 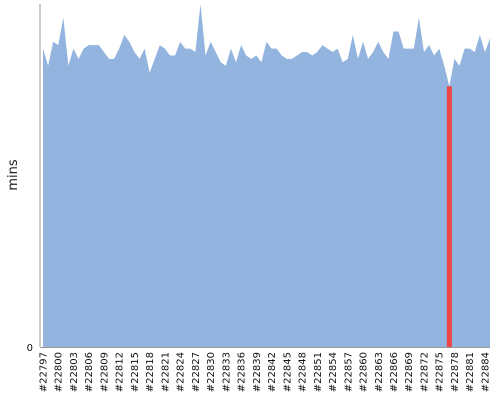 What do you see at coordinates (104, 372) in the screenshot?
I see `x-tick-label: #22809` at bounding box center [104, 372].